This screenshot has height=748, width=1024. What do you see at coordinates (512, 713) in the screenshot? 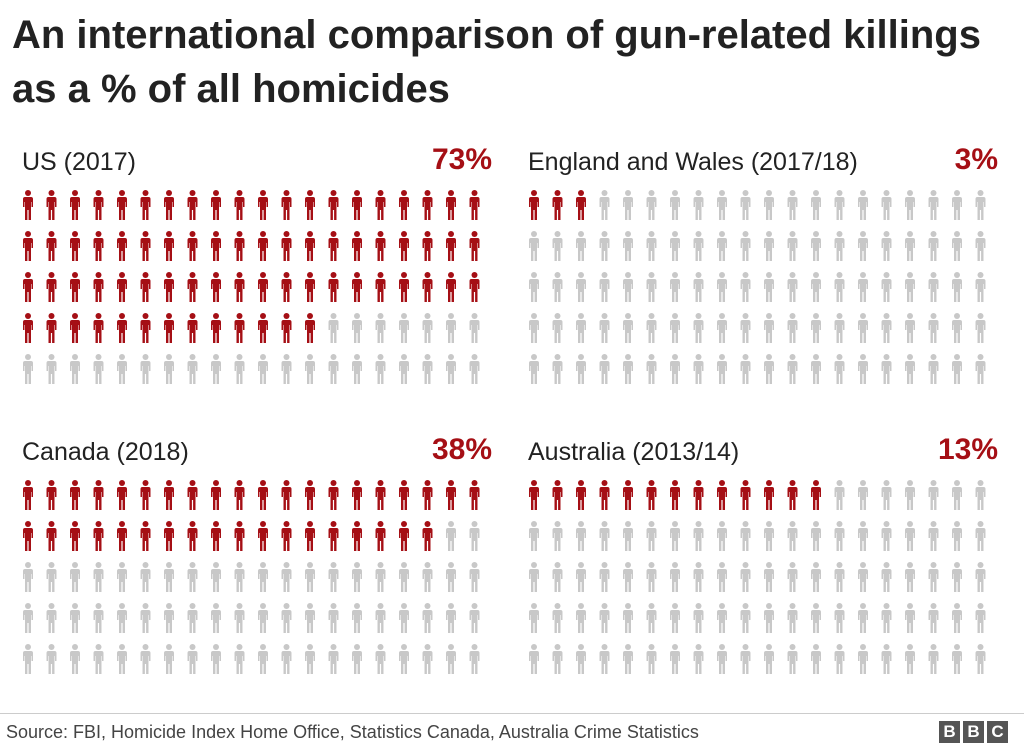
I see `footer-divider` at bounding box center [512, 713].